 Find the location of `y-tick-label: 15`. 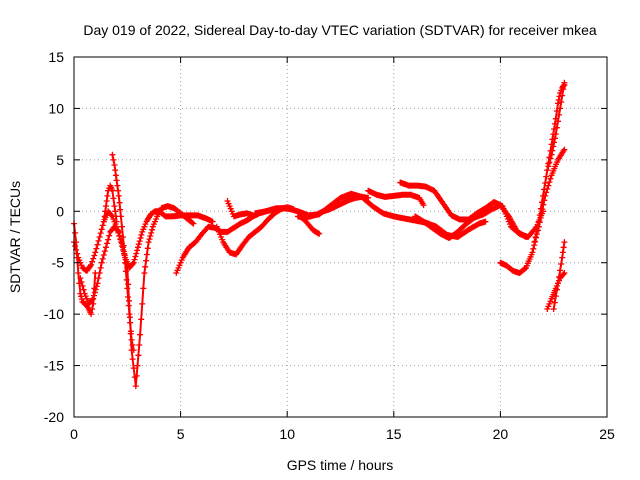

y-tick-label: 15 is located at coordinates (56, 57).